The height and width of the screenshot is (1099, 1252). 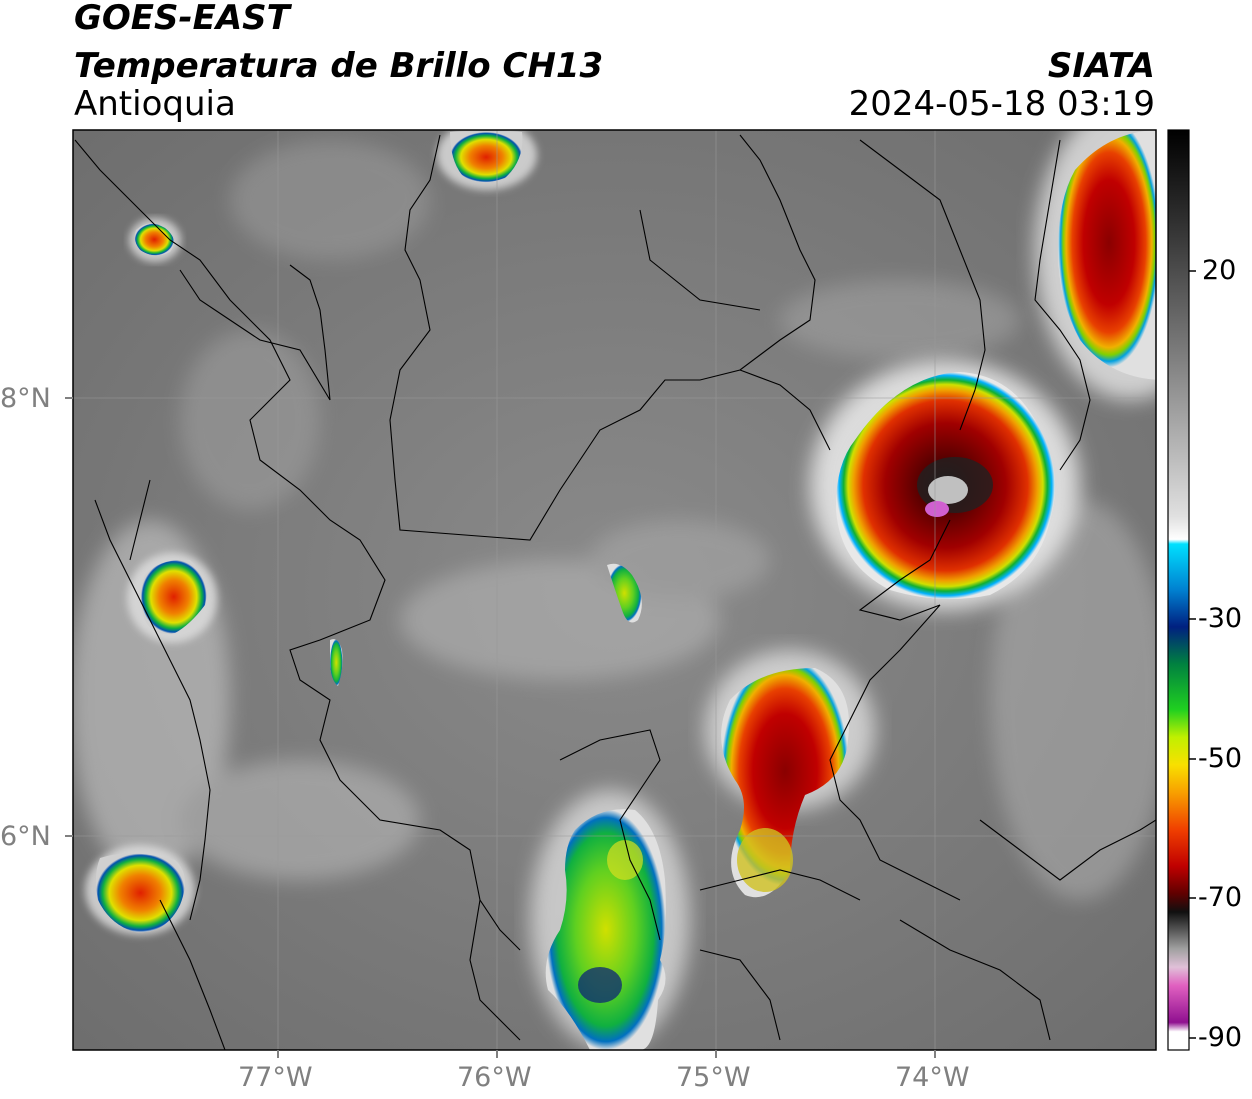 What do you see at coordinates (1181, 590) in the screenshot?
I see `colorbar` at bounding box center [1181, 590].